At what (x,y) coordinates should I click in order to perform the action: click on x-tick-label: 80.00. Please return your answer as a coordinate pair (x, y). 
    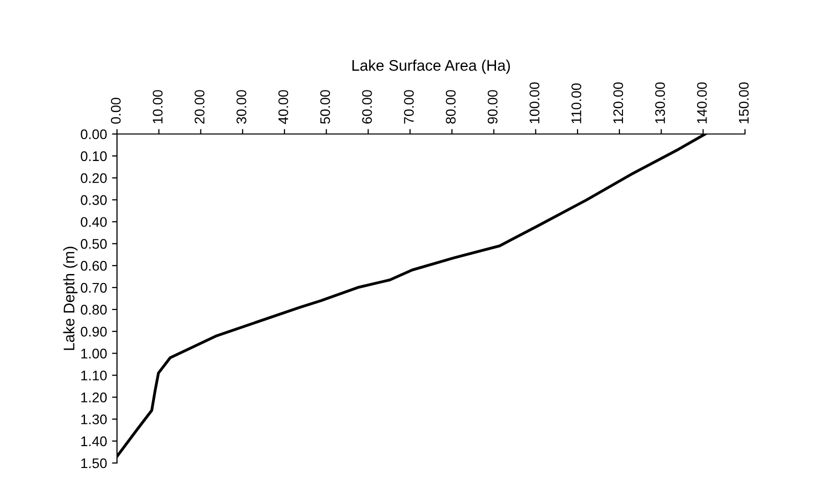
    Looking at the image, I should click on (451, 107).